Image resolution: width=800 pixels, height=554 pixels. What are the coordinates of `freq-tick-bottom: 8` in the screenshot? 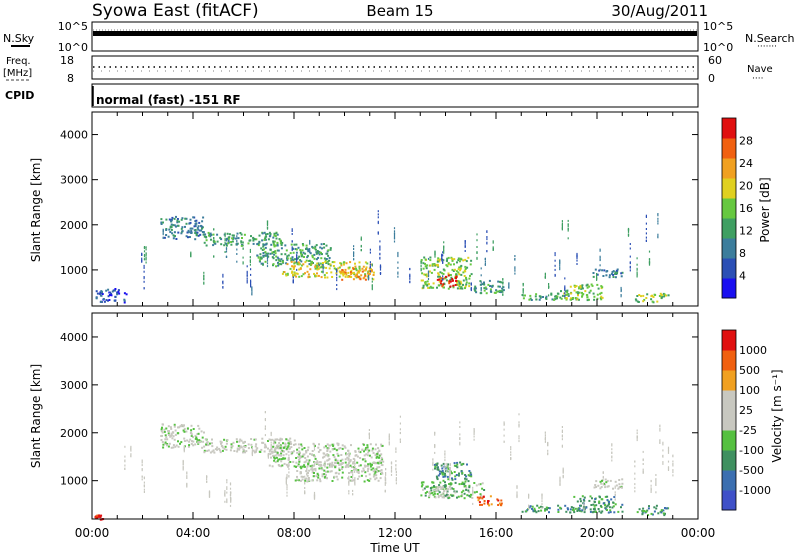 It's located at (70, 78).